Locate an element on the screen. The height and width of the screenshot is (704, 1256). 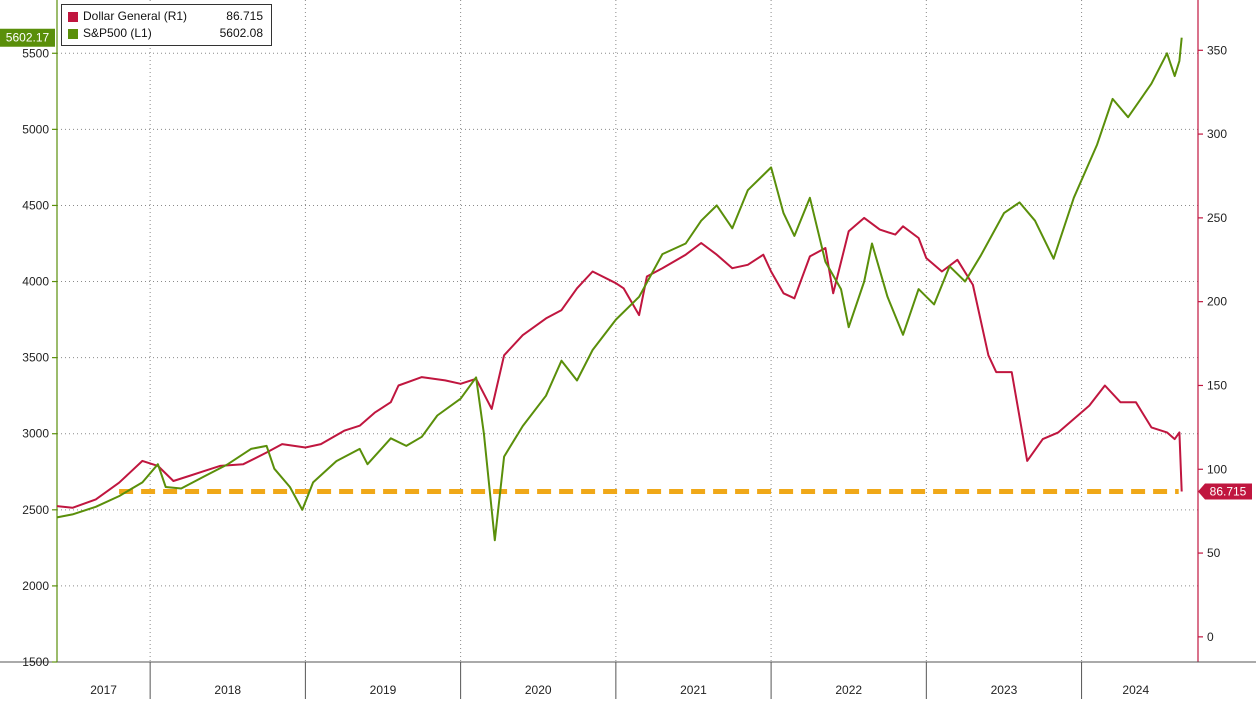
legend-label-dollar-general: Dollar General (R1) is located at coordinates (135, 16).